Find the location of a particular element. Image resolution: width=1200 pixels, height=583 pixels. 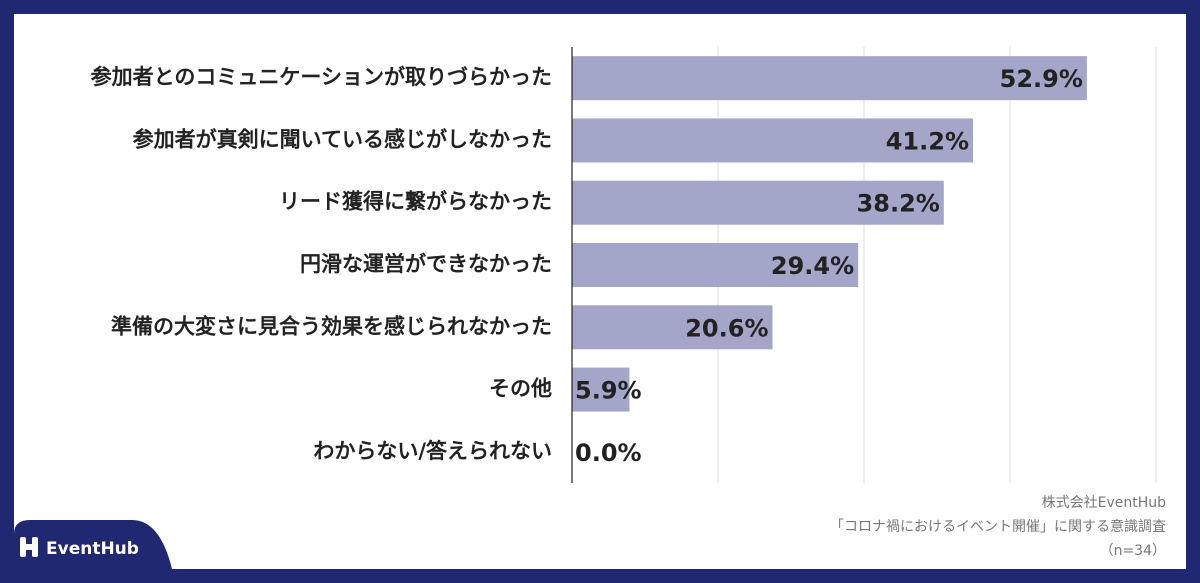

value-label: 29.4% is located at coordinates (812, 266).